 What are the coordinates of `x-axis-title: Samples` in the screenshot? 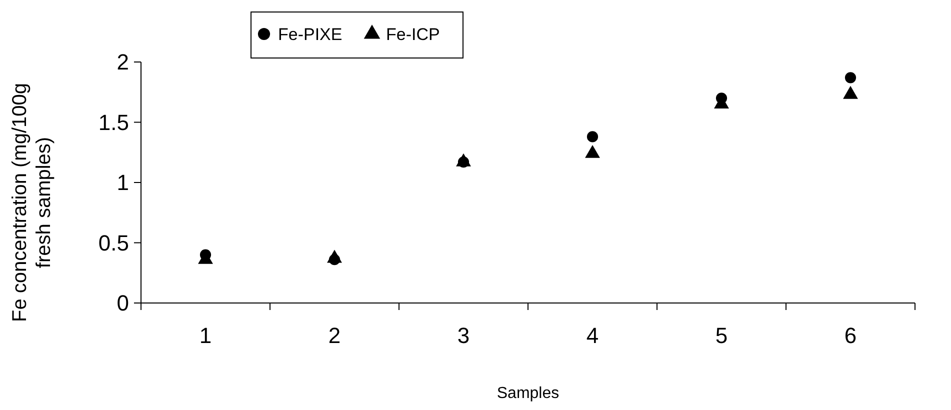 It's located at (528, 393).